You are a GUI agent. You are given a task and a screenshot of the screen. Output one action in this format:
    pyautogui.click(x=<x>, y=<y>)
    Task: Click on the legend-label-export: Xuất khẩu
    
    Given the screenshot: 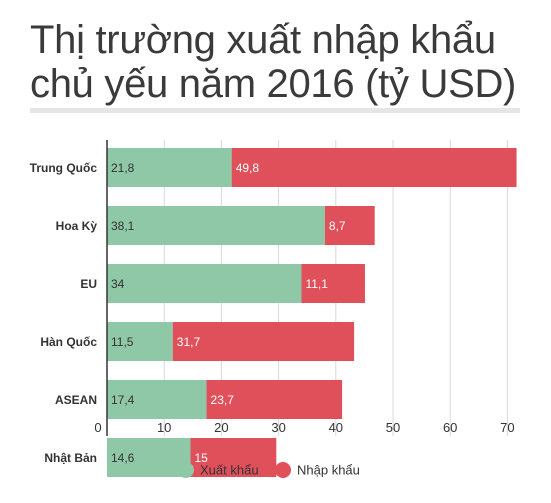 What is the action you would take?
    pyautogui.click(x=229, y=470)
    